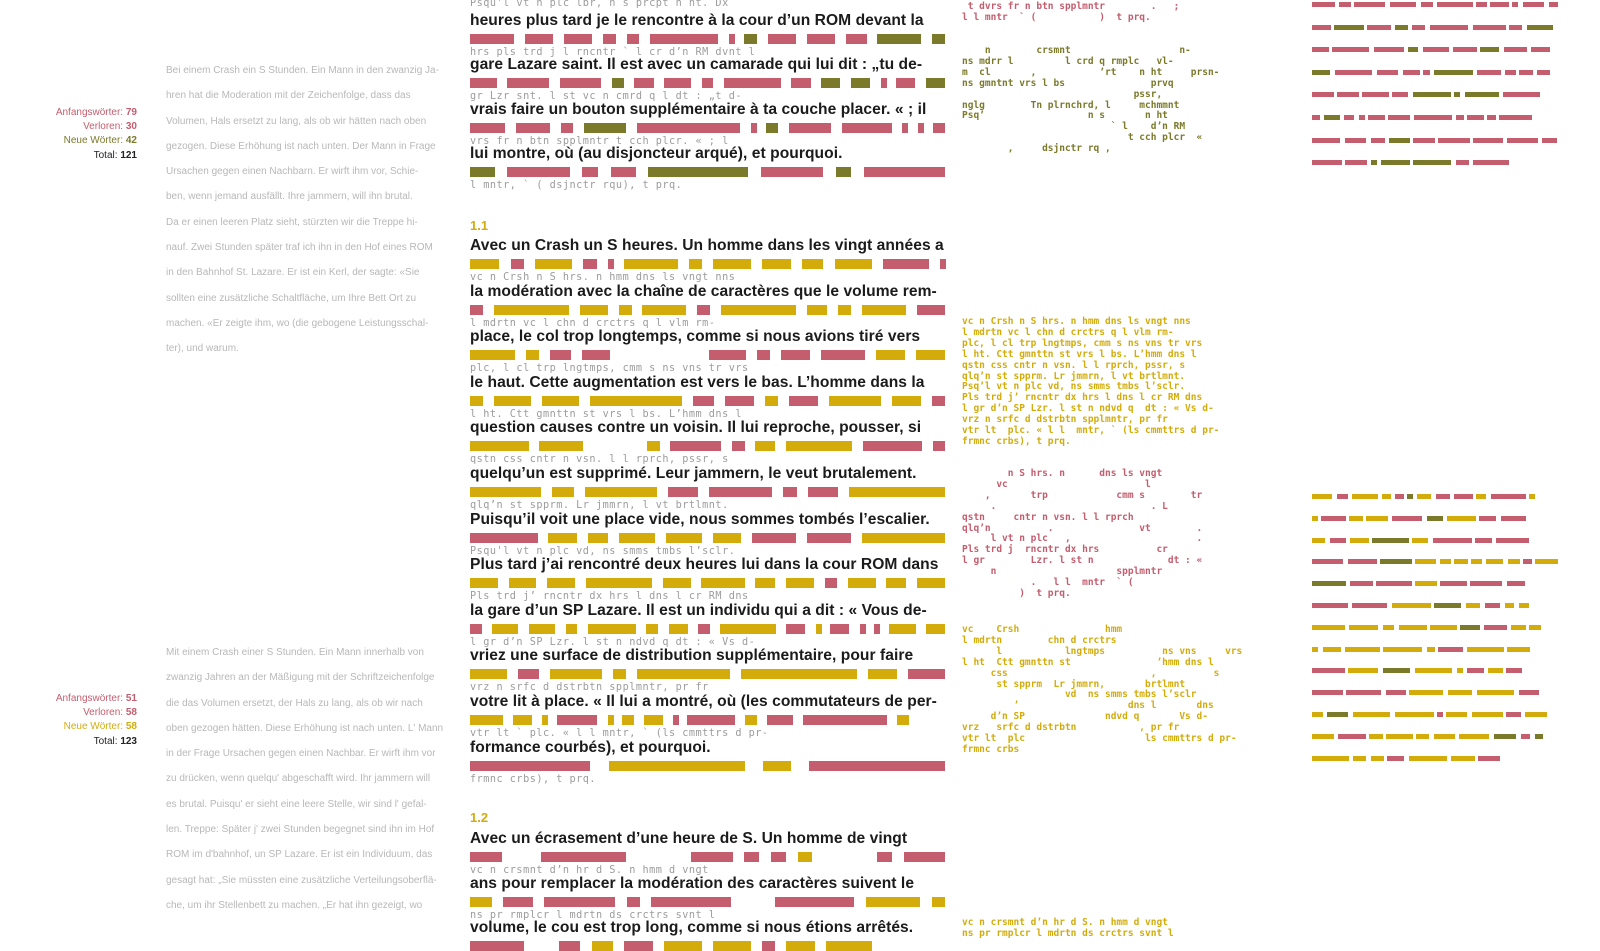 Image resolution: width=1600 pixels, height=951 pixels. I want to click on abbreviation-line: n S hrs. n dns ls vngt, so click(1062, 473).